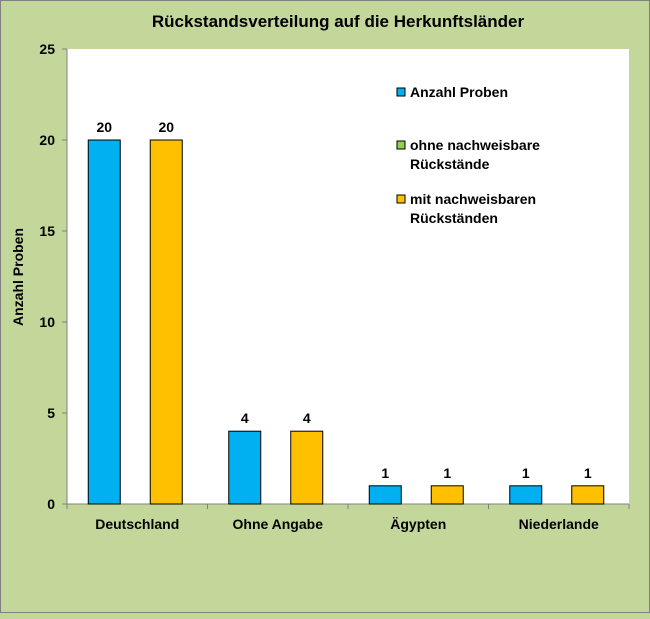 The height and width of the screenshot is (619, 650). Describe the element at coordinates (473, 199) in the screenshot. I see `legend-label: mit nachweisbaren` at that location.